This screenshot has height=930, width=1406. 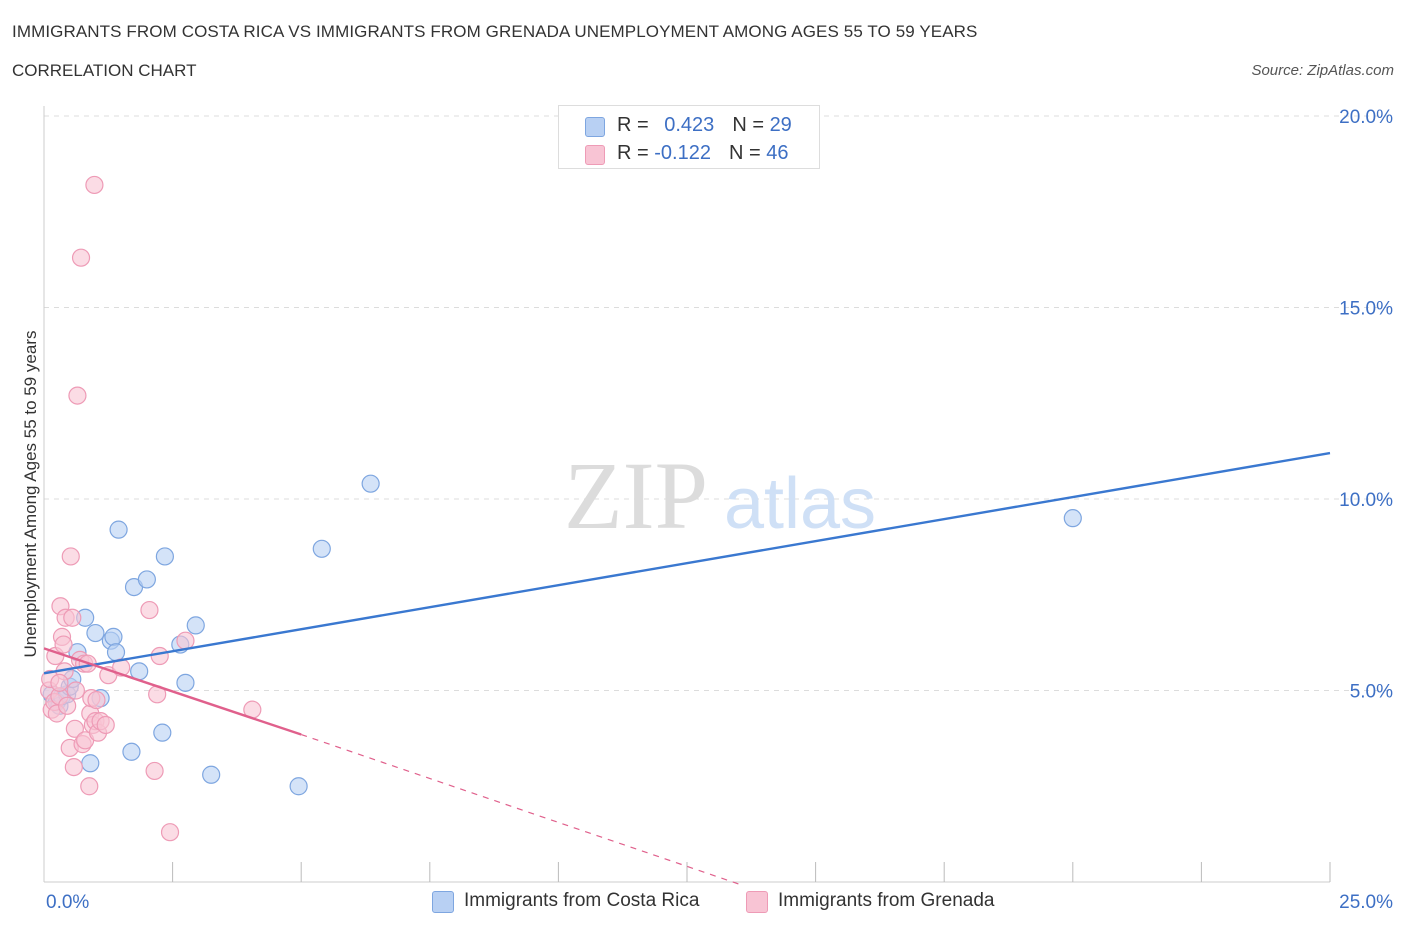 I want to click on watermark: ZIP atlas, so click(x=720, y=495).